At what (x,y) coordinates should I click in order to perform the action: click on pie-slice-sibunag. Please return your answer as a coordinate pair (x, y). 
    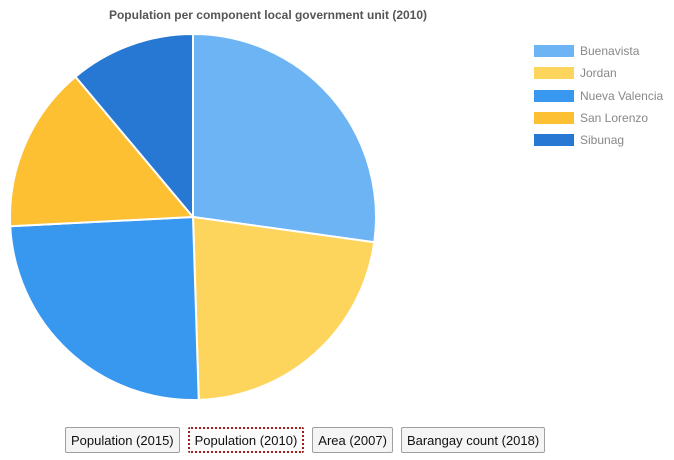
    Looking at the image, I should click on (134, 126).